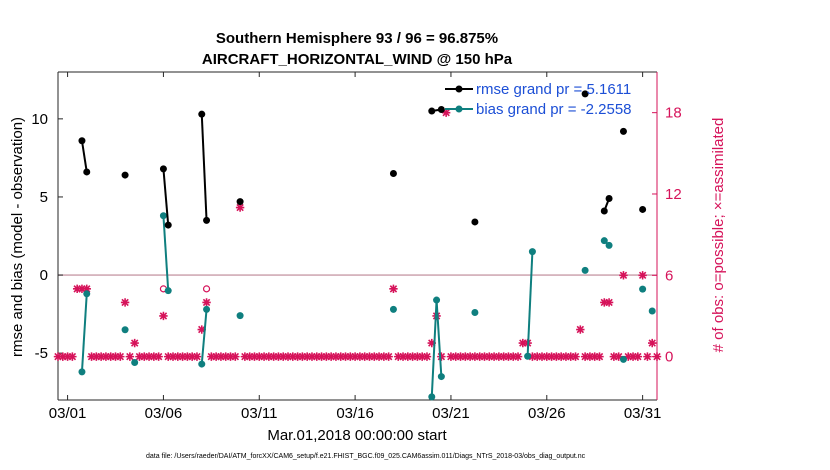 This screenshot has width=830, height=470. I want to click on rmse-legend-marker, so click(459, 89).